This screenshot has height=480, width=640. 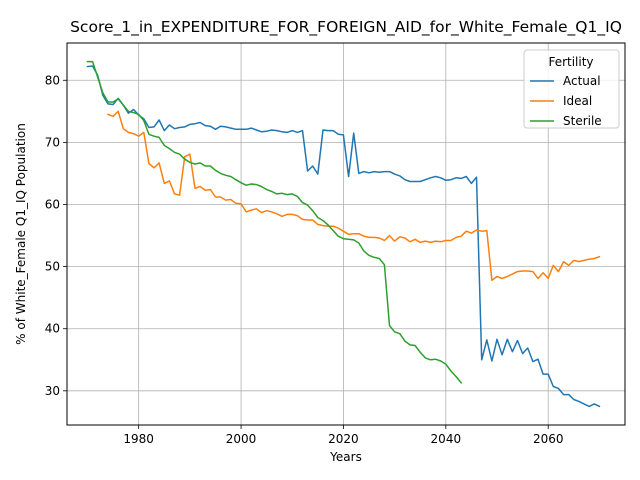 What do you see at coordinates (52, 204) in the screenshot?
I see `y-tick-label: 60` at bounding box center [52, 204].